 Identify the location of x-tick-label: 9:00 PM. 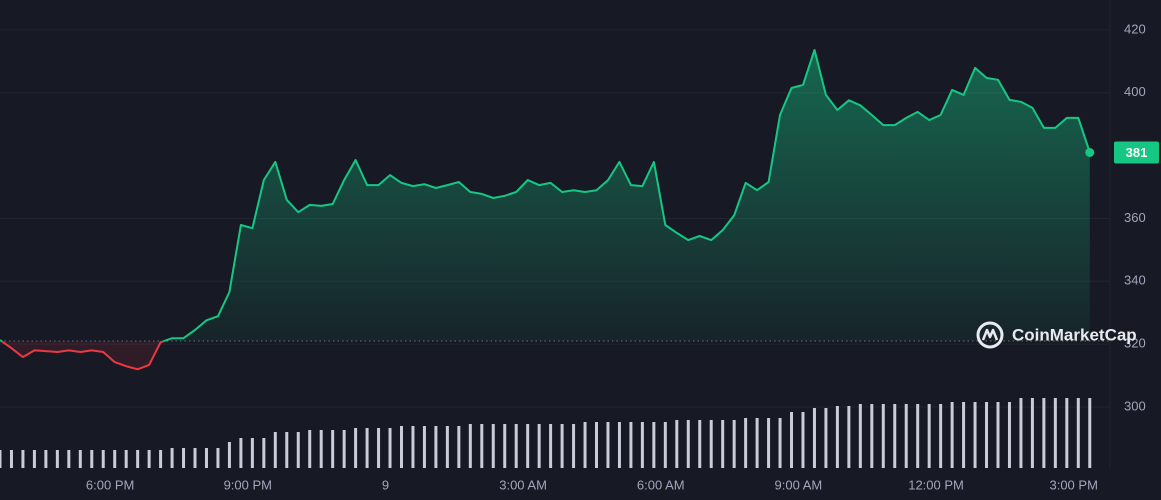
(248, 484).